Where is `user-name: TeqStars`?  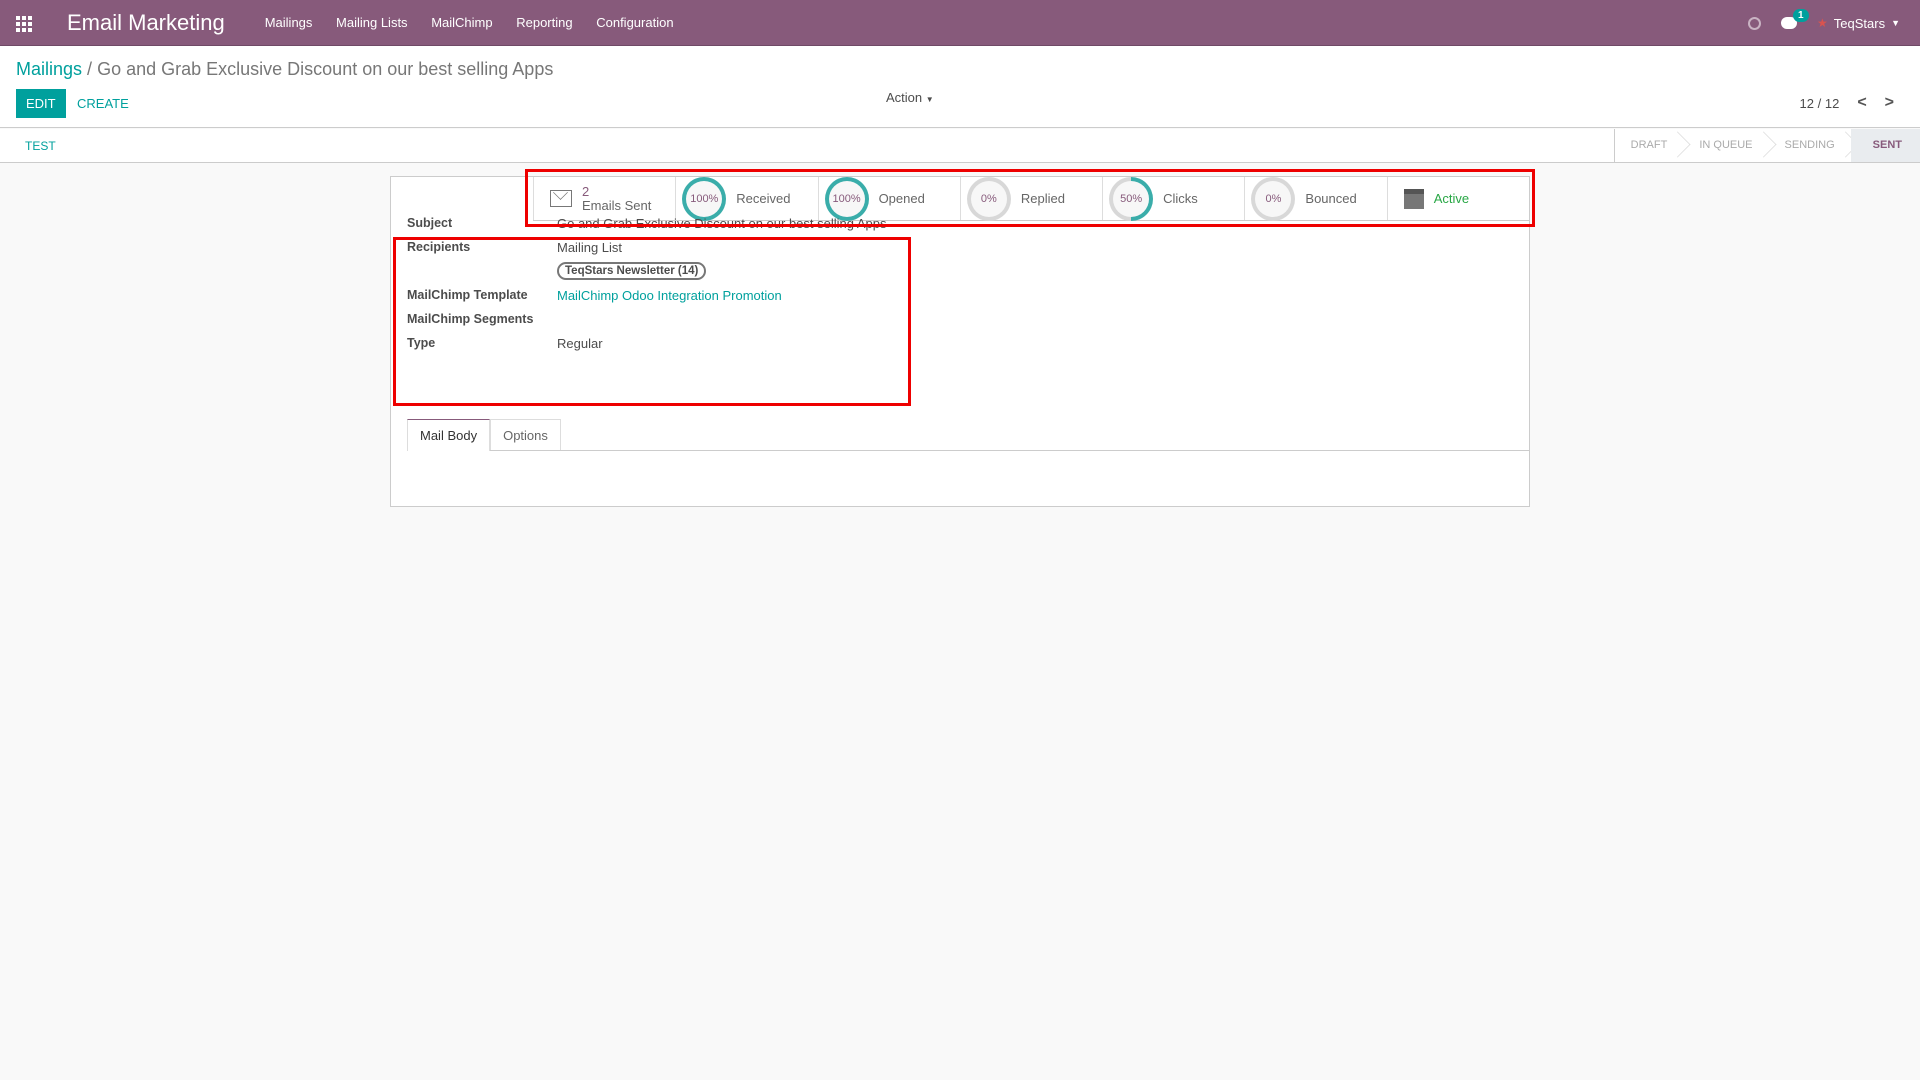
user-name: TeqStars is located at coordinates (1859, 23).